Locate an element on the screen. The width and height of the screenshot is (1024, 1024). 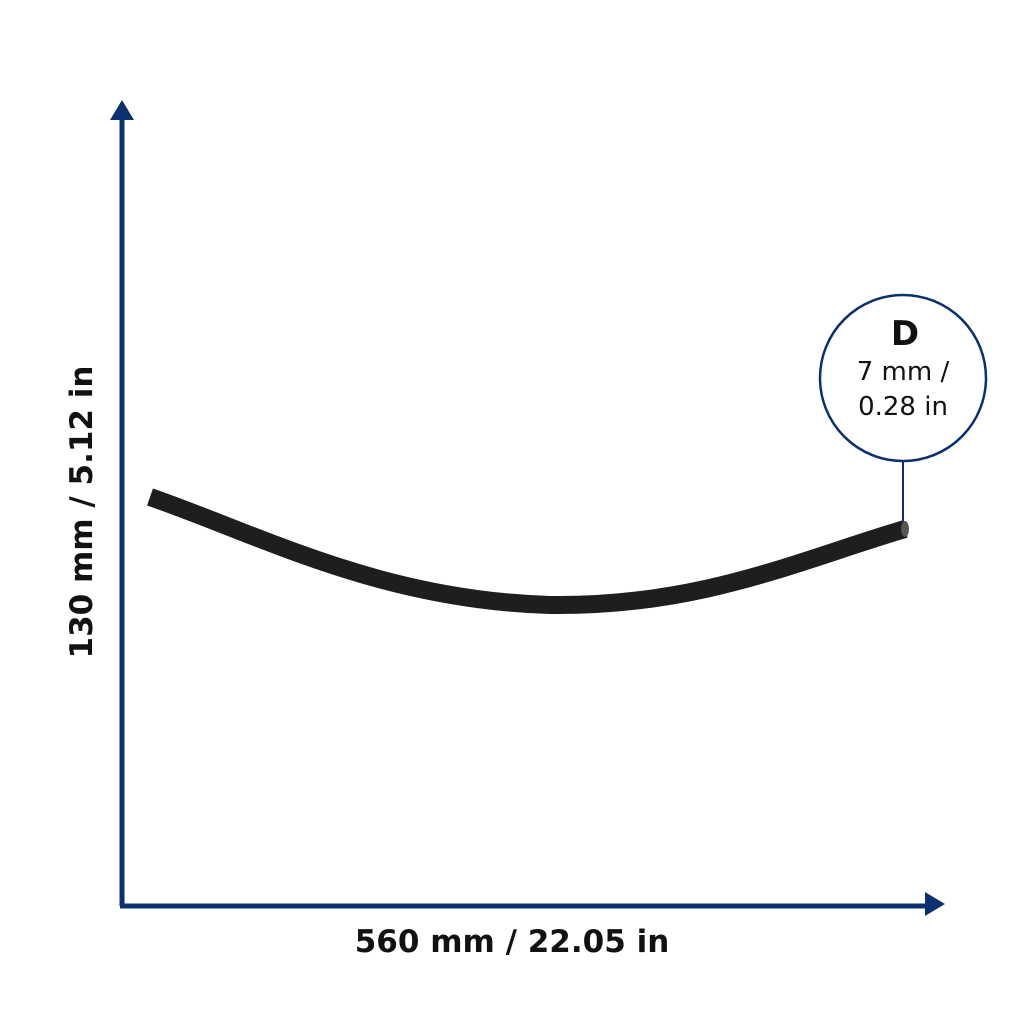
height-label: 130 mm / 5.12 in is located at coordinates (82, 512).